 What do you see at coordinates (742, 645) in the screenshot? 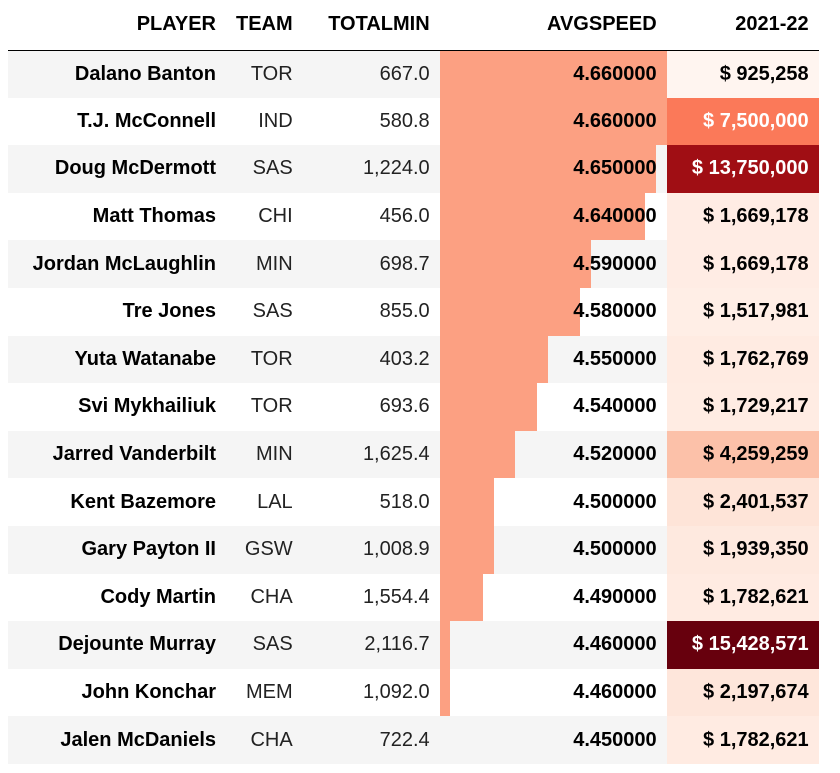
I see `salary-cell: $ 15,428,571` at bounding box center [742, 645].